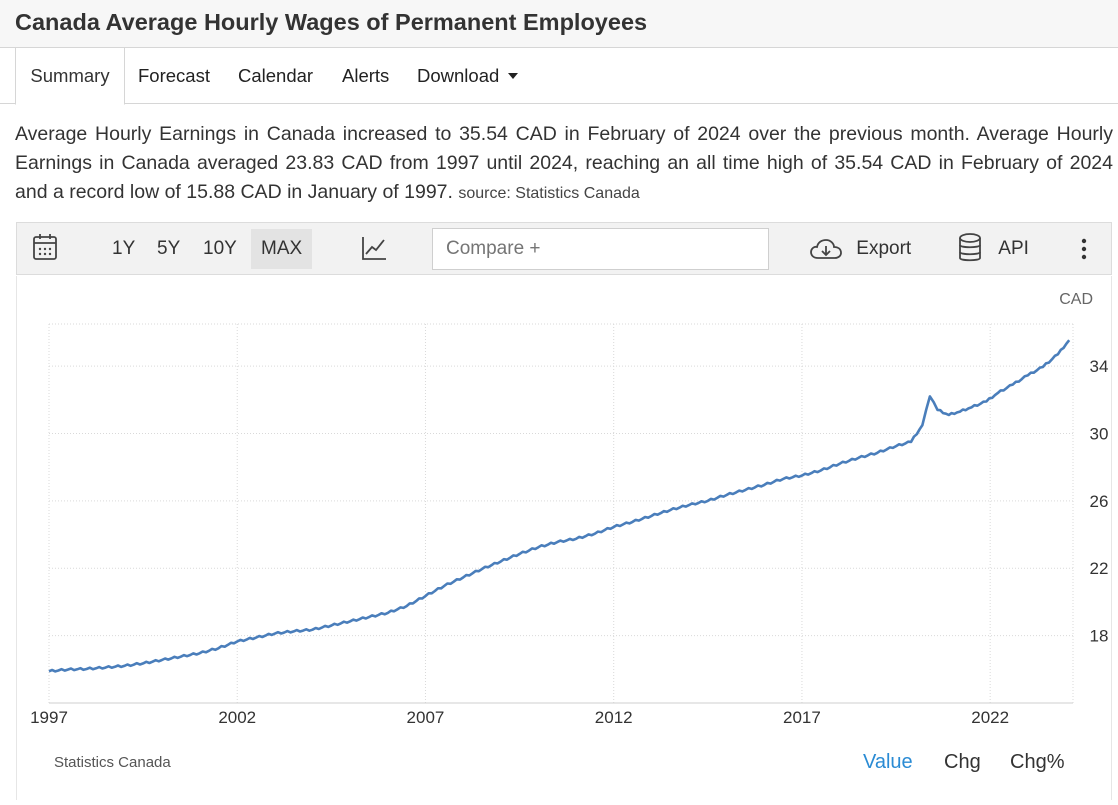 The width and height of the screenshot is (1118, 805). What do you see at coordinates (276, 75) in the screenshot?
I see `tab-calendar: Calendar` at bounding box center [276, 75].